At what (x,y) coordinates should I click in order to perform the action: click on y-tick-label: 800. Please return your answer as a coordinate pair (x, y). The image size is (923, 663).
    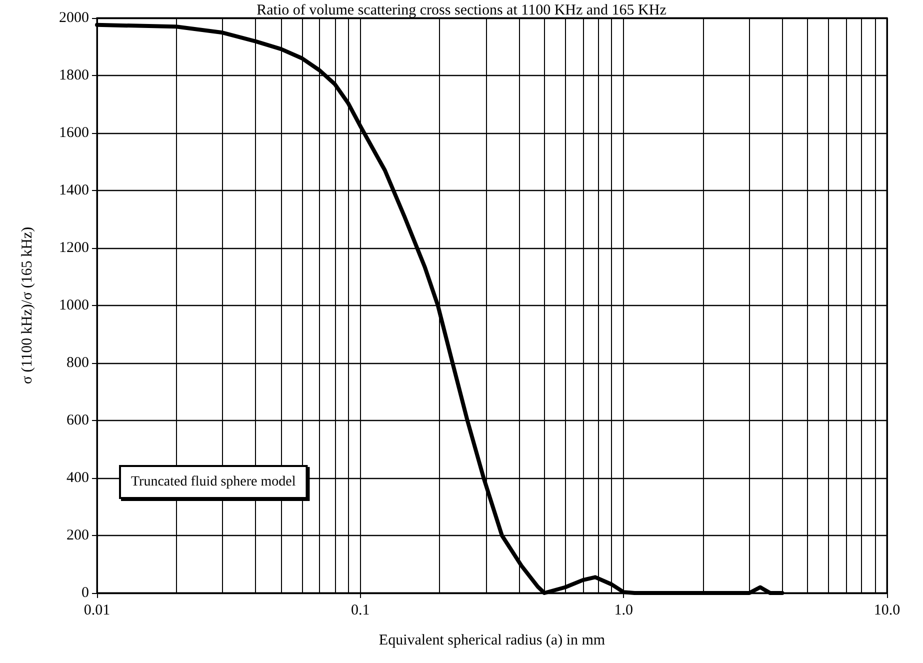
    Looking at the image, I should click on (77, 363).